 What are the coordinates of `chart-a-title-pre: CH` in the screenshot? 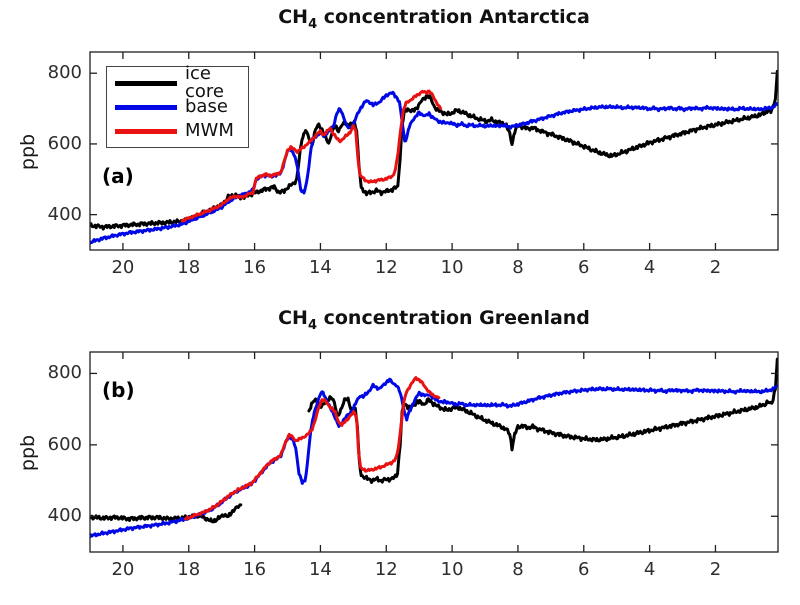 It's located at (293, 17).